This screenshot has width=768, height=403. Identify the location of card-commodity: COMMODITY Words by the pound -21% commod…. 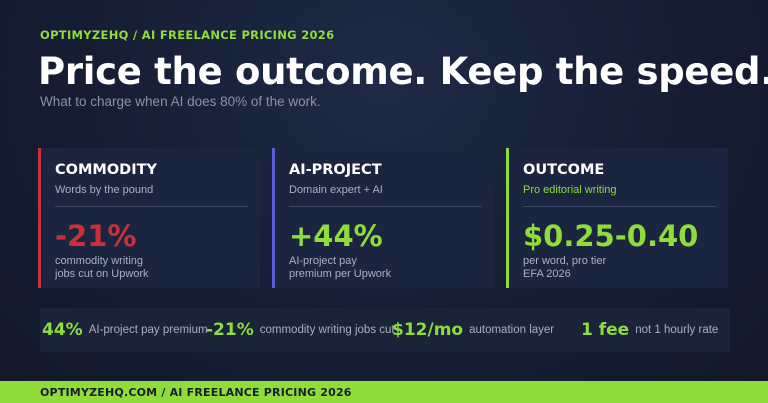
(149, 218).